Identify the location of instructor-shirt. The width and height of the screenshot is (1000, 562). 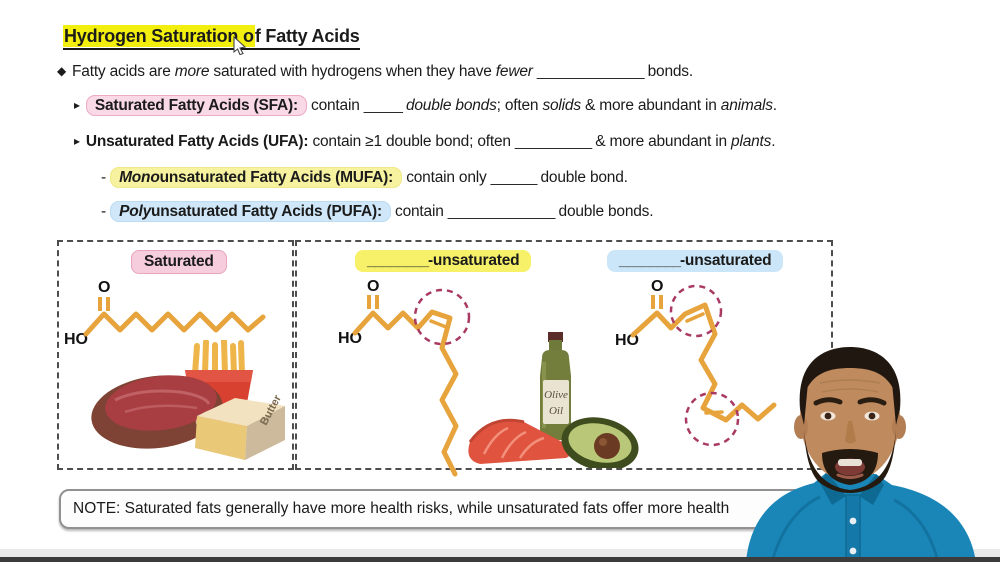
(861, 517).